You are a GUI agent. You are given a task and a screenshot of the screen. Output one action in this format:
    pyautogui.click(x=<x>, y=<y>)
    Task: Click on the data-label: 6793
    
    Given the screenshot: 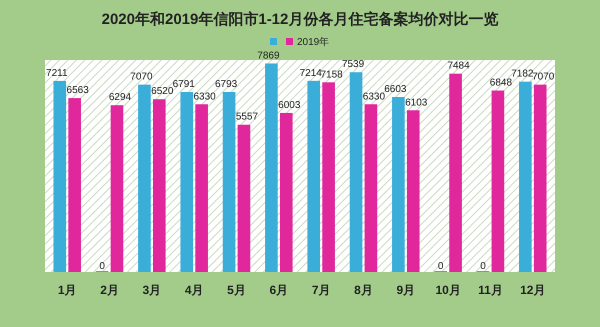 What is the action you would take?
    pyautogui.click(x=226, y=84)
    